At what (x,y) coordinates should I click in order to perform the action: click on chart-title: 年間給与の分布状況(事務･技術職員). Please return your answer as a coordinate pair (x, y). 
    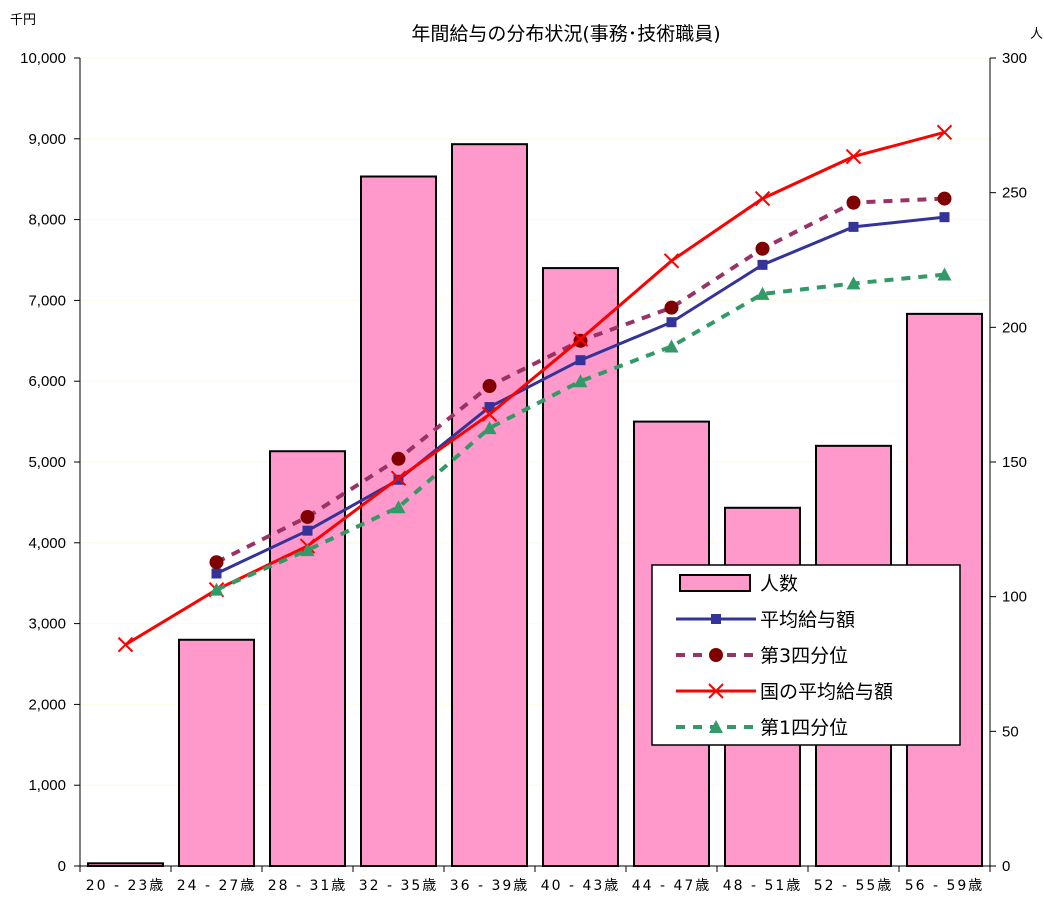
    Looking at the image, I should click on (565, 34).